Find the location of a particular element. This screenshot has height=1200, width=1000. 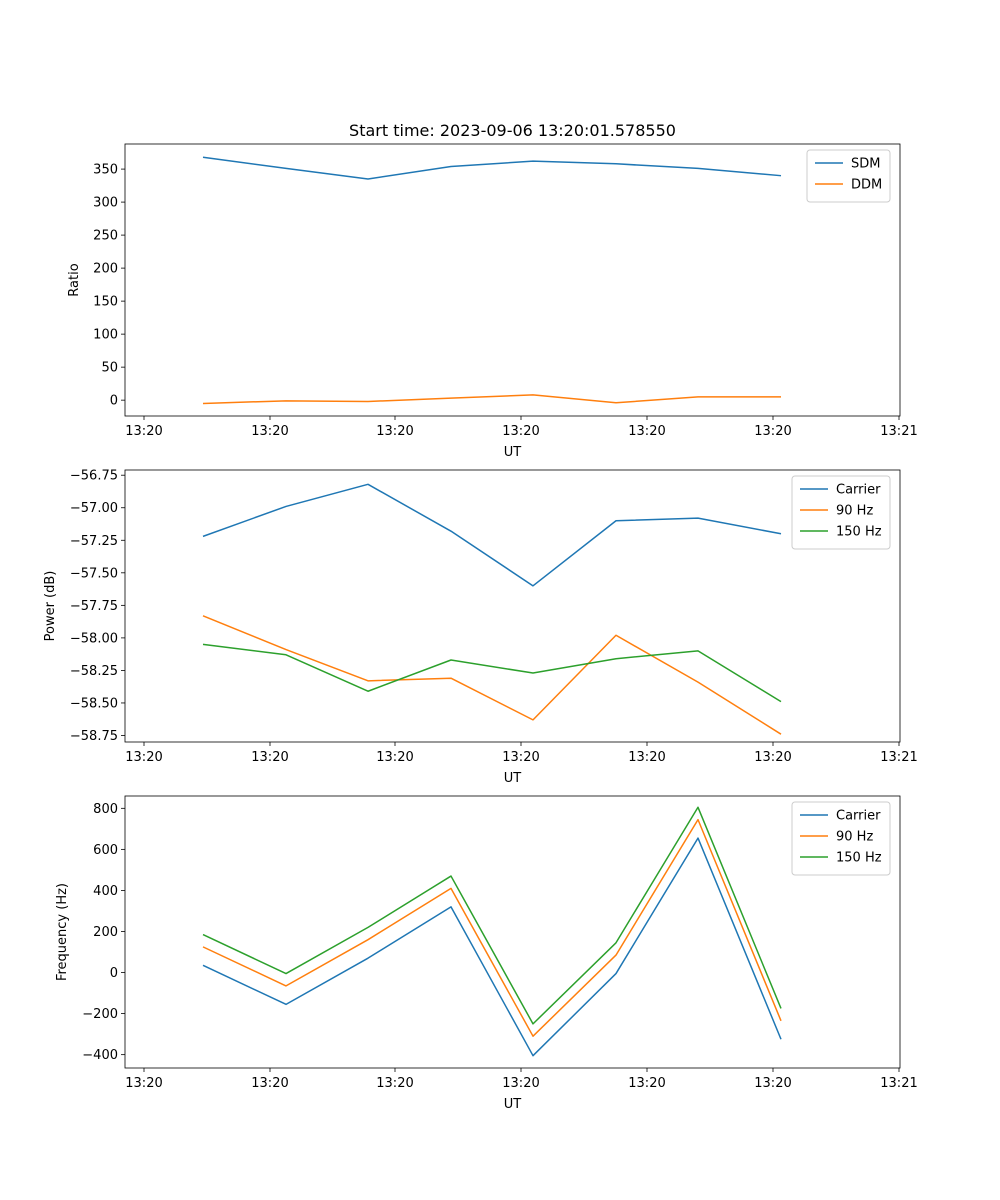

y-tick-label: −57.00 is located at coordinates (94, 508).